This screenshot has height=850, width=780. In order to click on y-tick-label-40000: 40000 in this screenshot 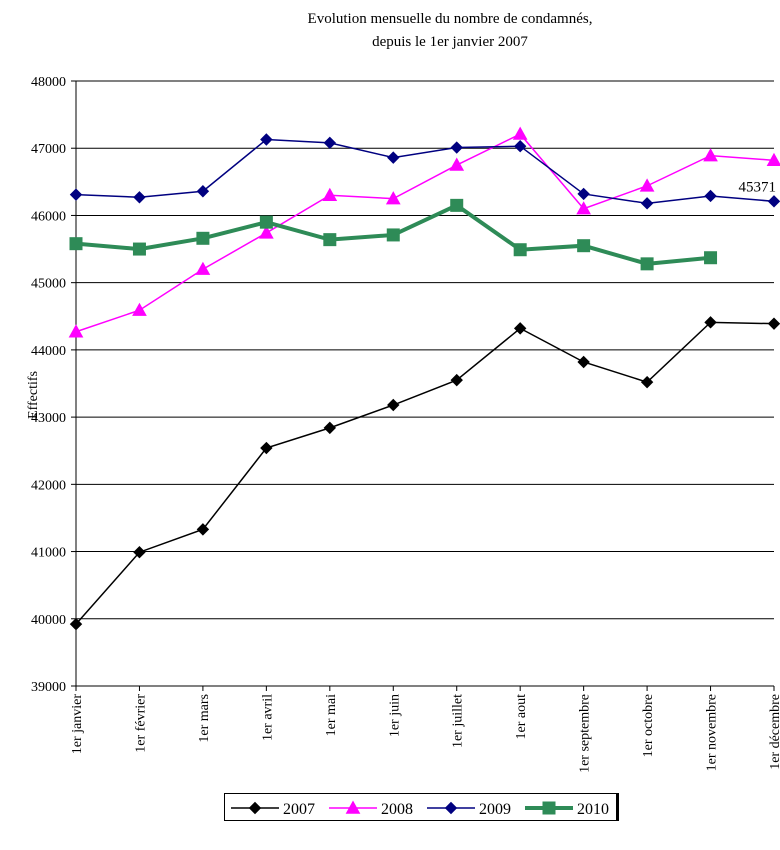, I will do `click(48, 620)`.